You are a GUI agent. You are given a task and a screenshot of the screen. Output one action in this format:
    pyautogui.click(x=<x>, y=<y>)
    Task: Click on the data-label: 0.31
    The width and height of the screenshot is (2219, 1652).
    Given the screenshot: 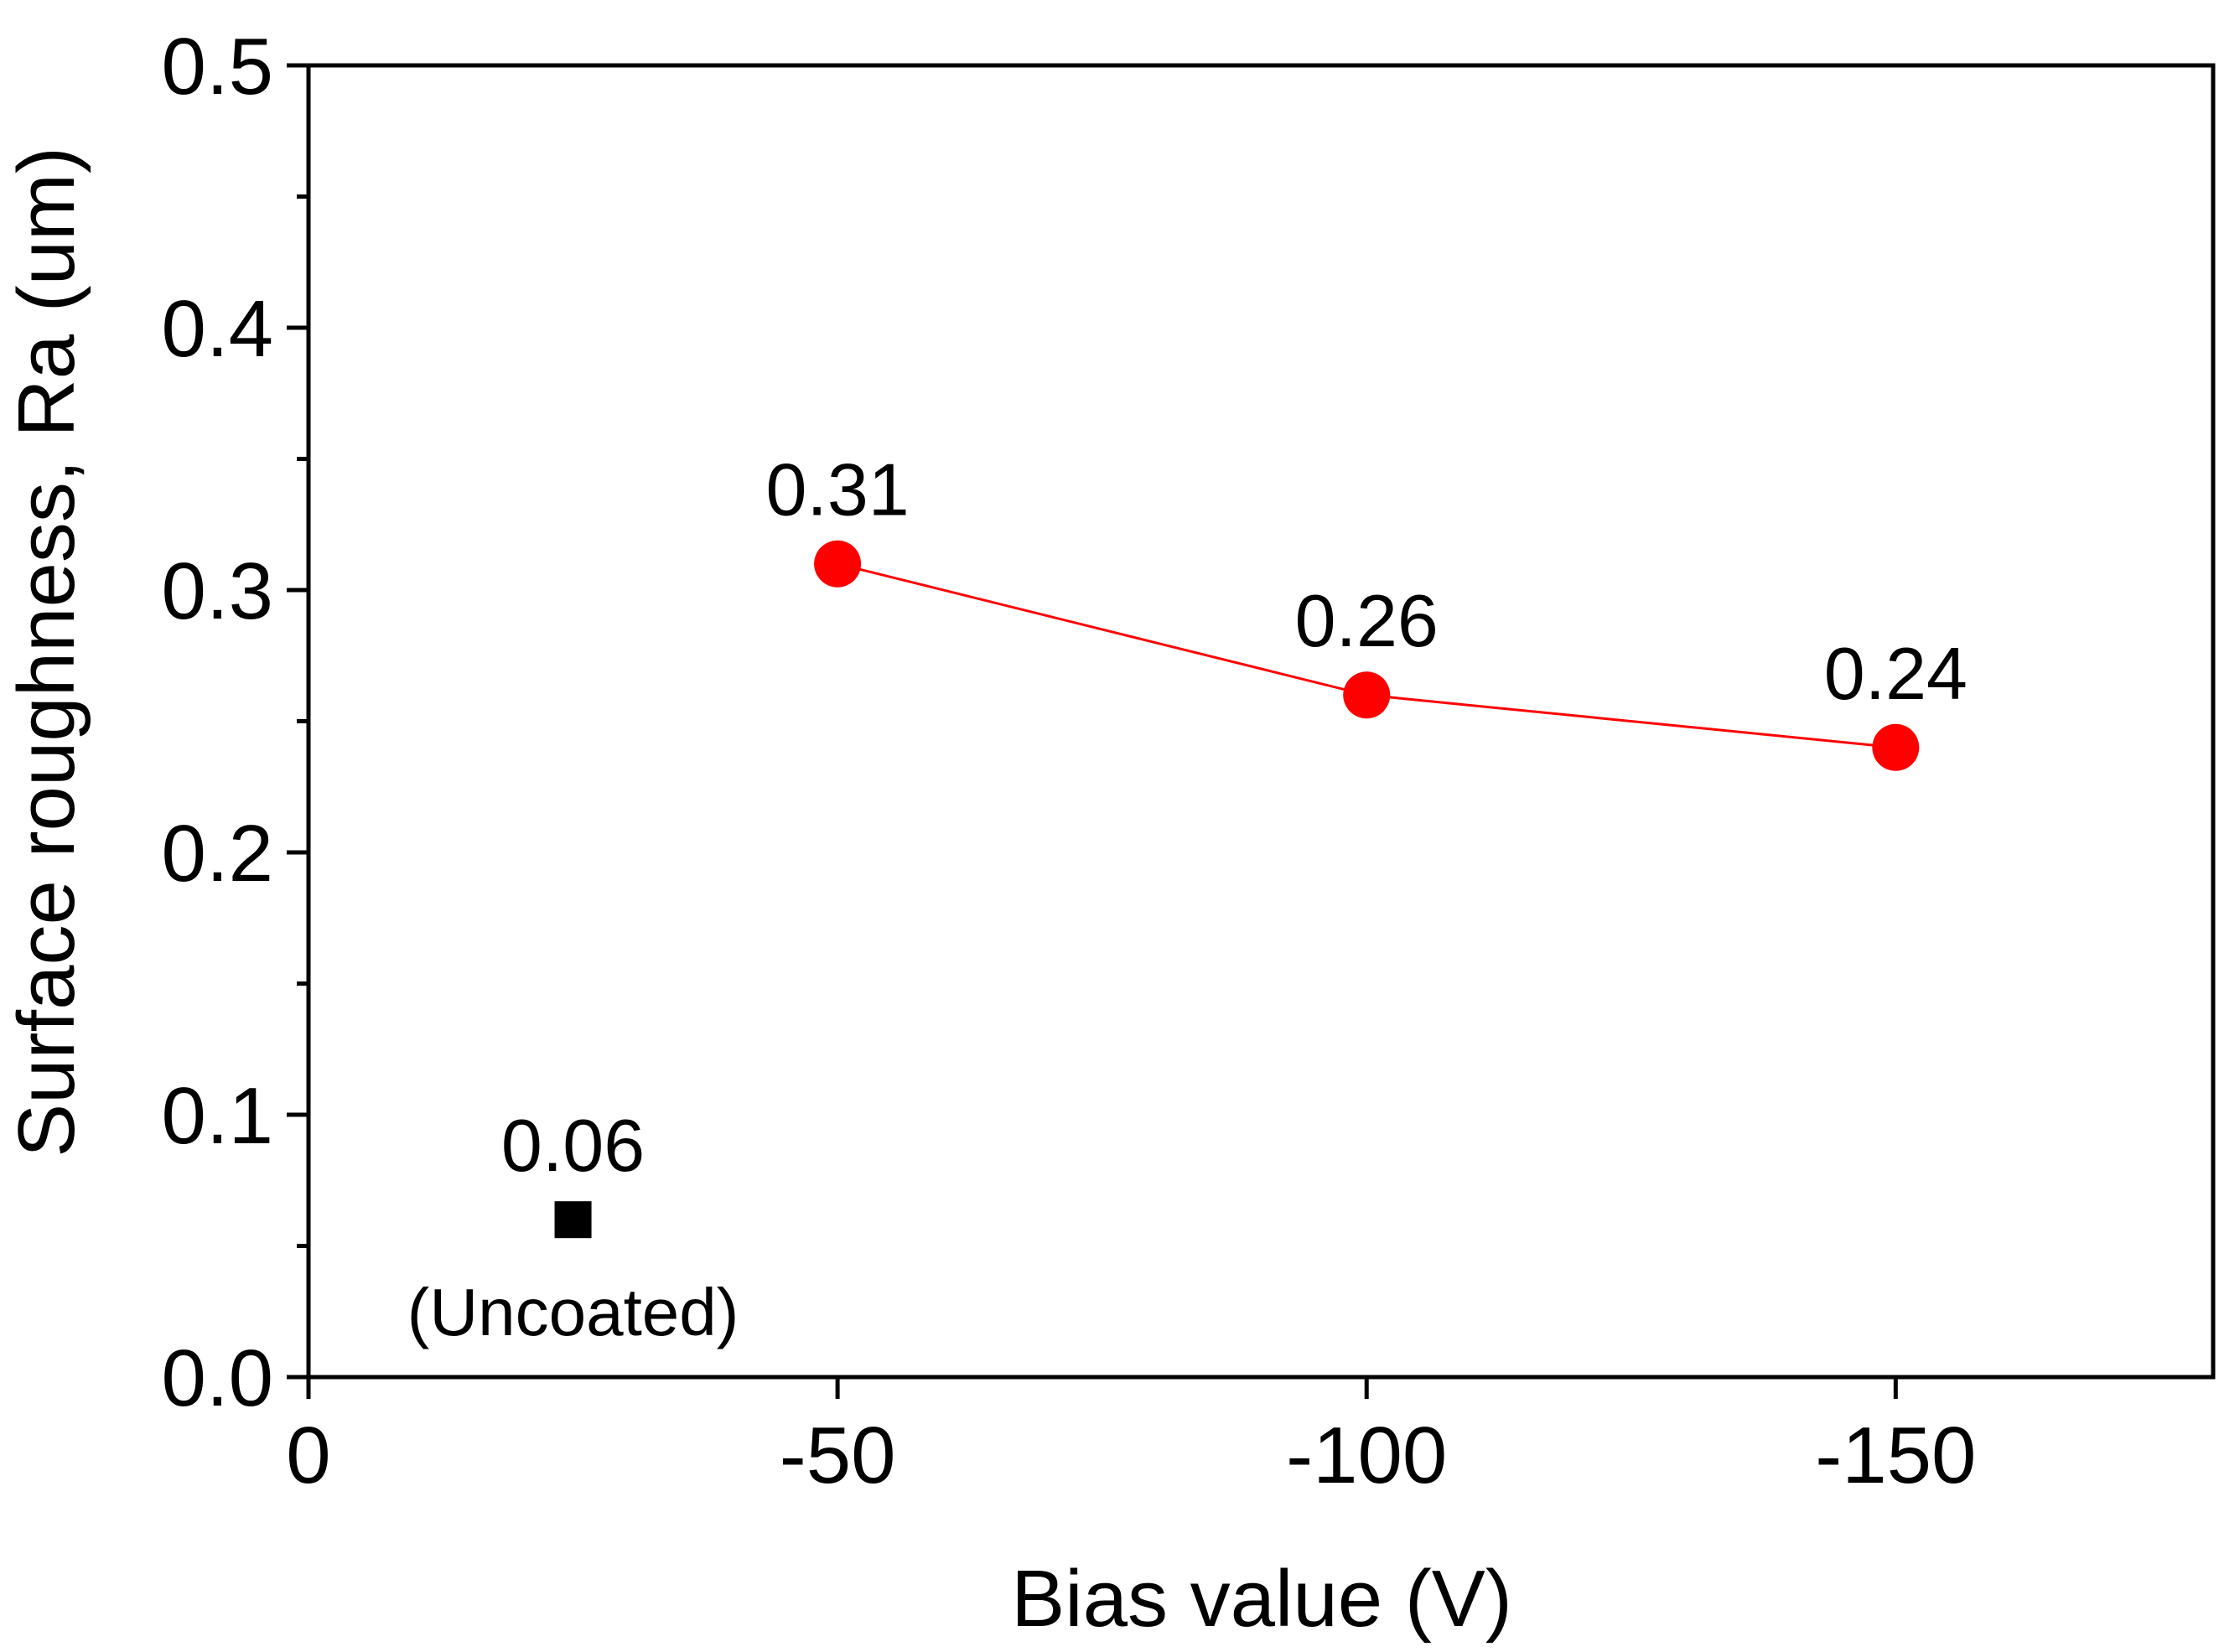 What is the action you would take?
    pyautogui.click(x=837, y=489)
    